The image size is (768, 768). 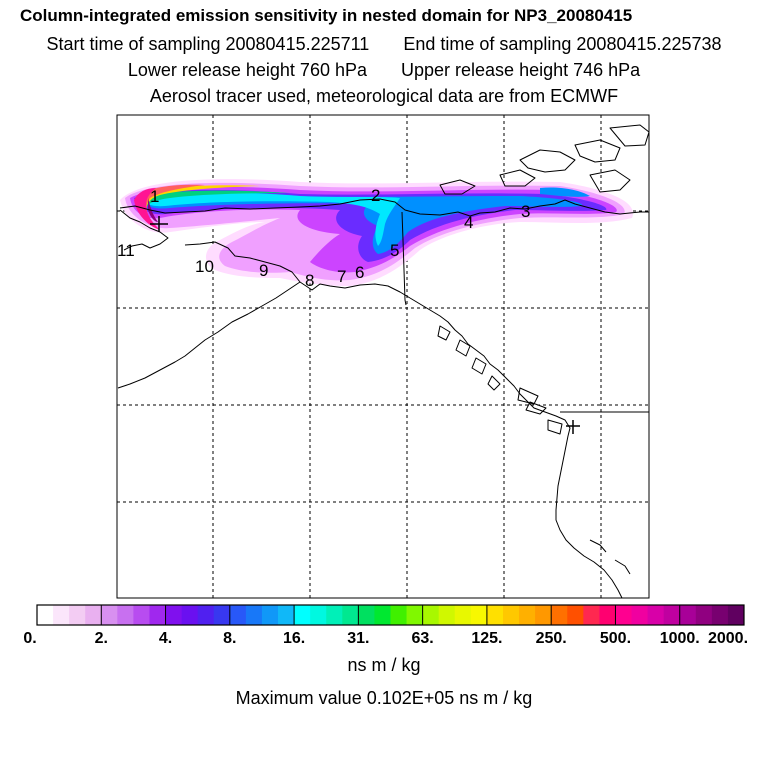 What do you see at coordinates (487, 638) in the screenshot?
I see `color-scale-tick-label: 125.` at bounding box center [487, 638].